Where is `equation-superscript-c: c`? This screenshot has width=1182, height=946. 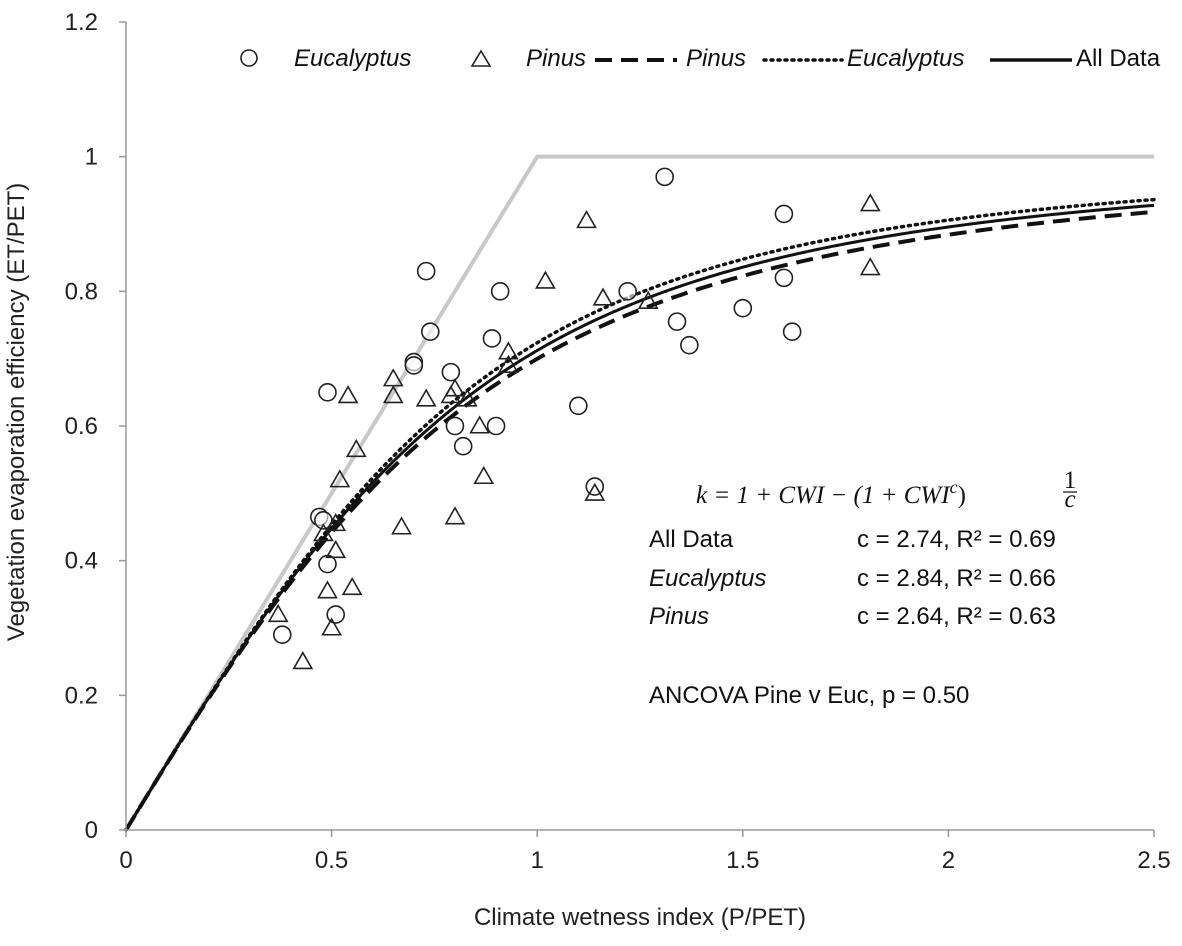
equation-superscript-c: c is located at coordinates (954, 487).